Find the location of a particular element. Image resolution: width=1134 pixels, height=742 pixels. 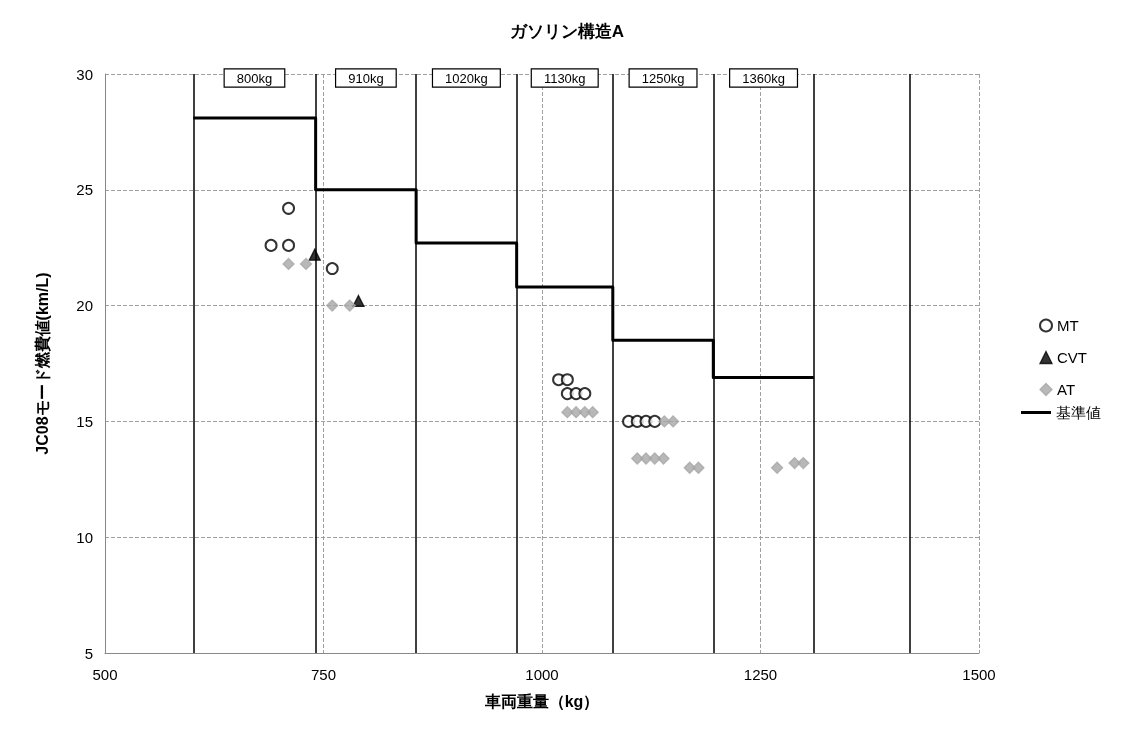

y-tick-label: 15 is located at coordinates (84, 421).